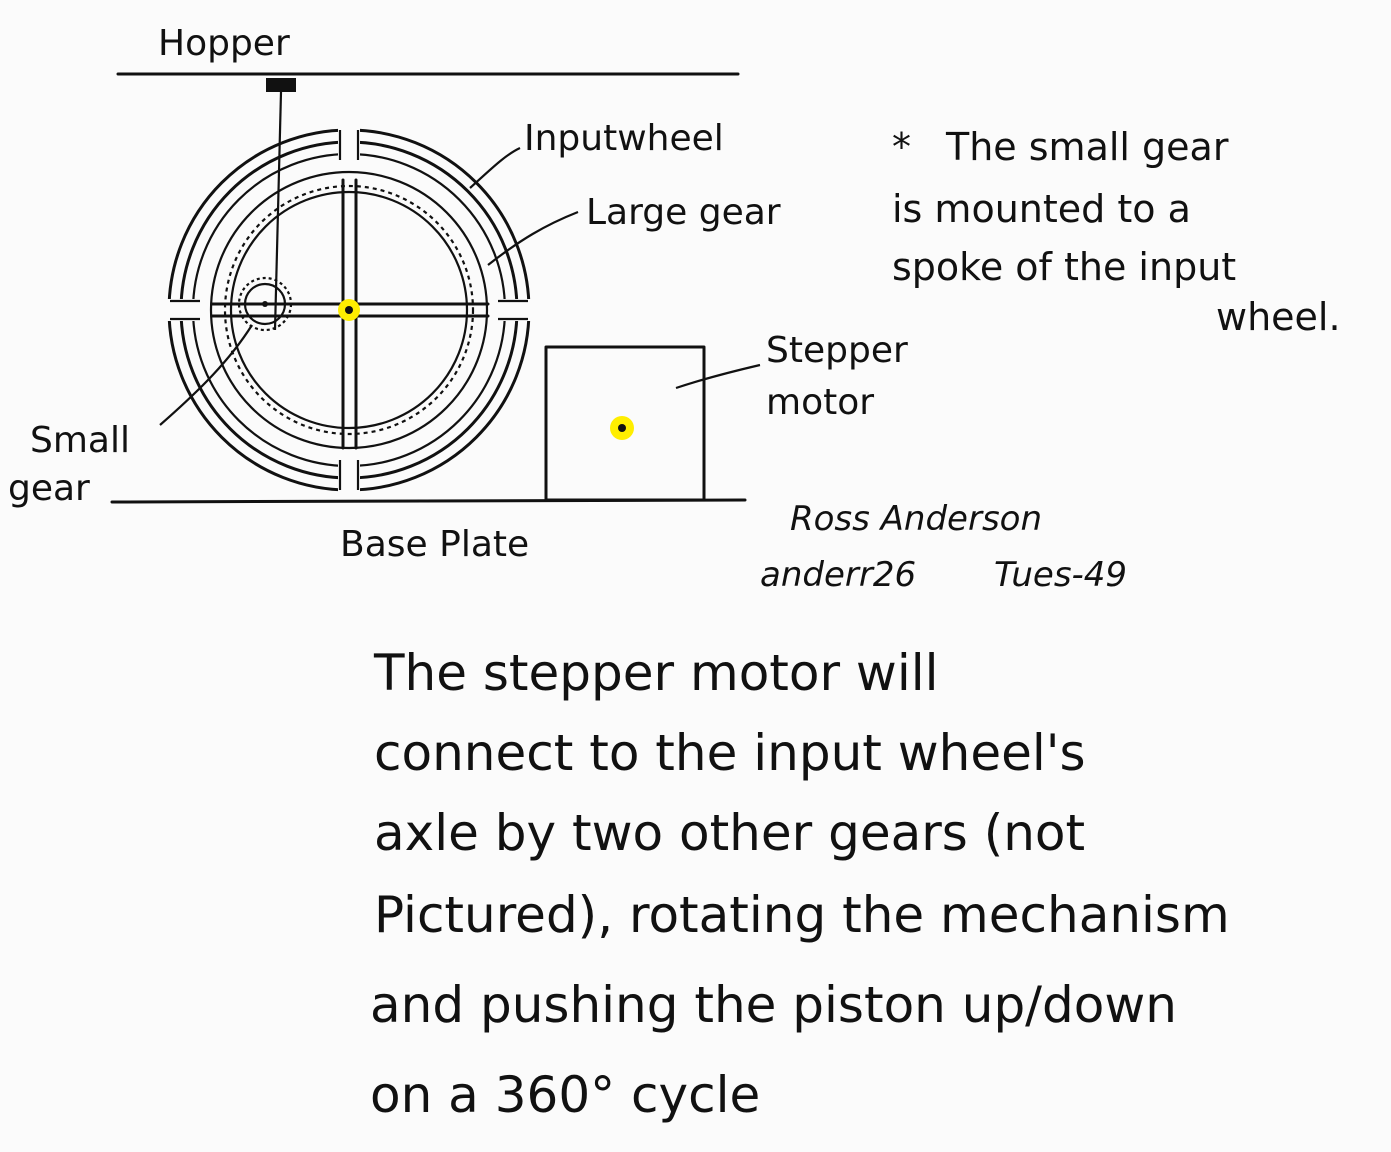 This screenshot has width=1391, height=1152. Describe the element at coordinates (802, 915) in the screenshot. I see `description-line-4: Pictured), rotating the mechanism` at that location.